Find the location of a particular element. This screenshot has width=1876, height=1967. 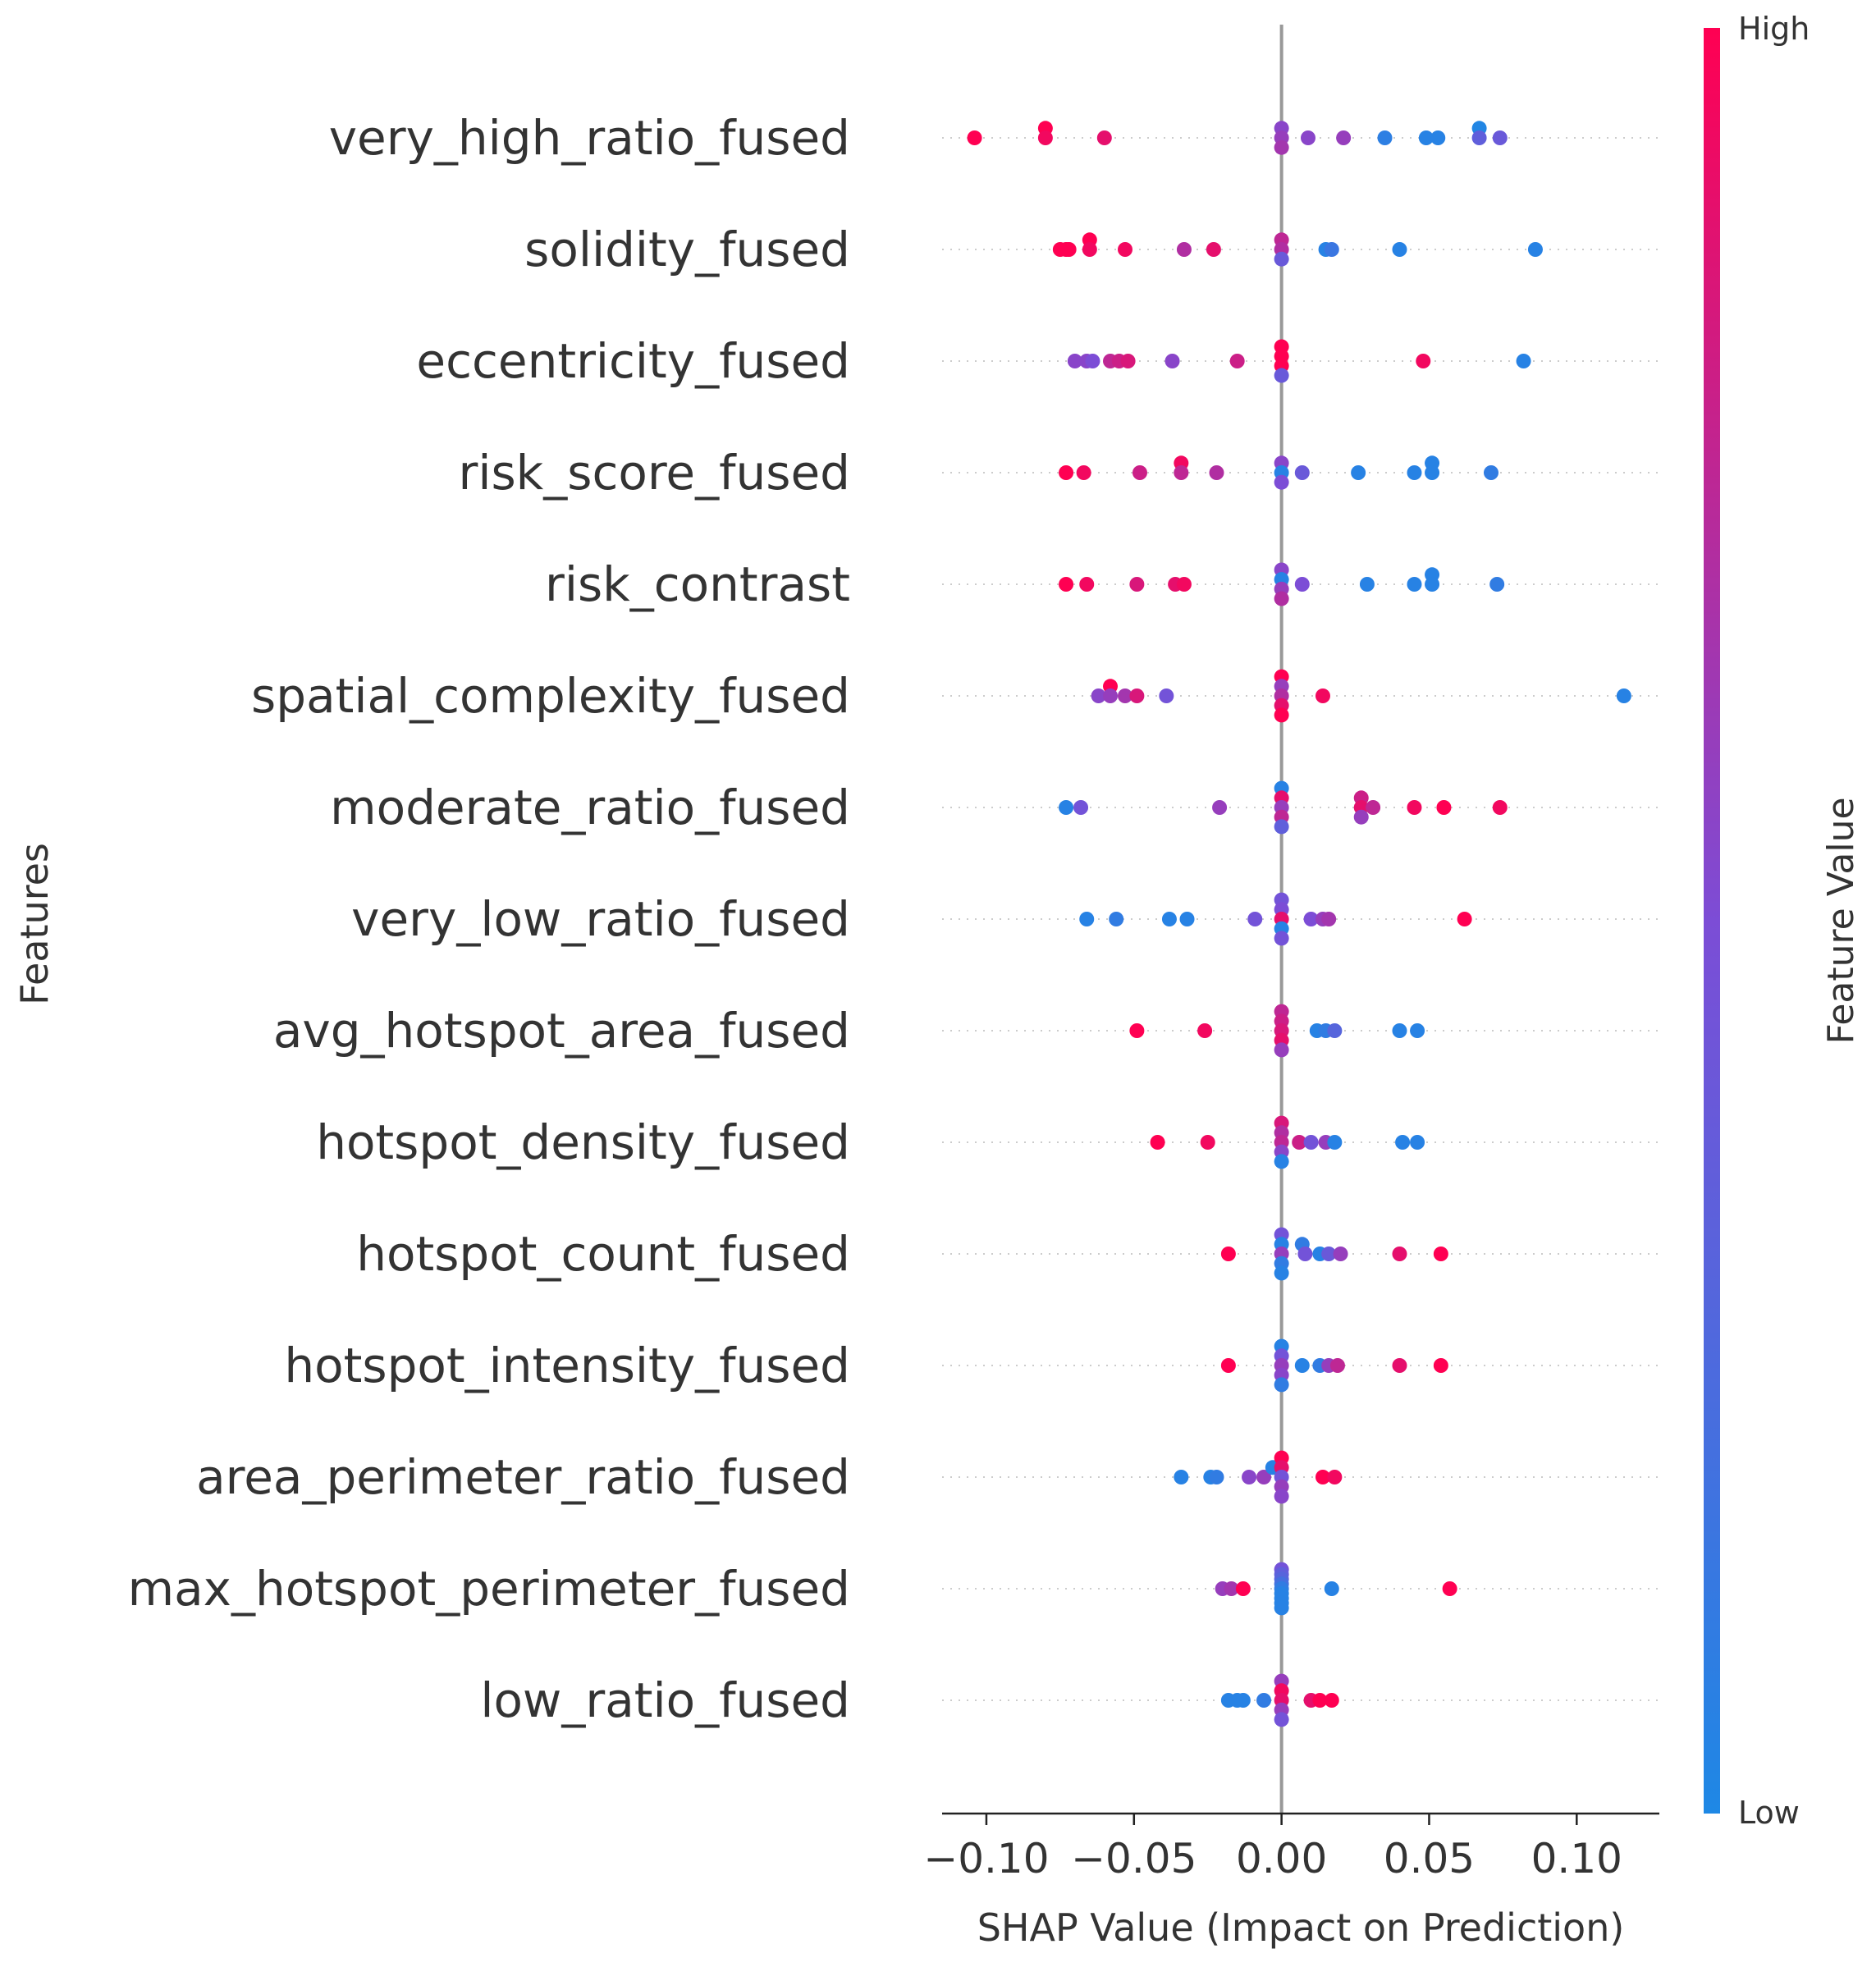

feature-label: max_hotspot_perimeter_fused is located at coordinates (489, 1589).